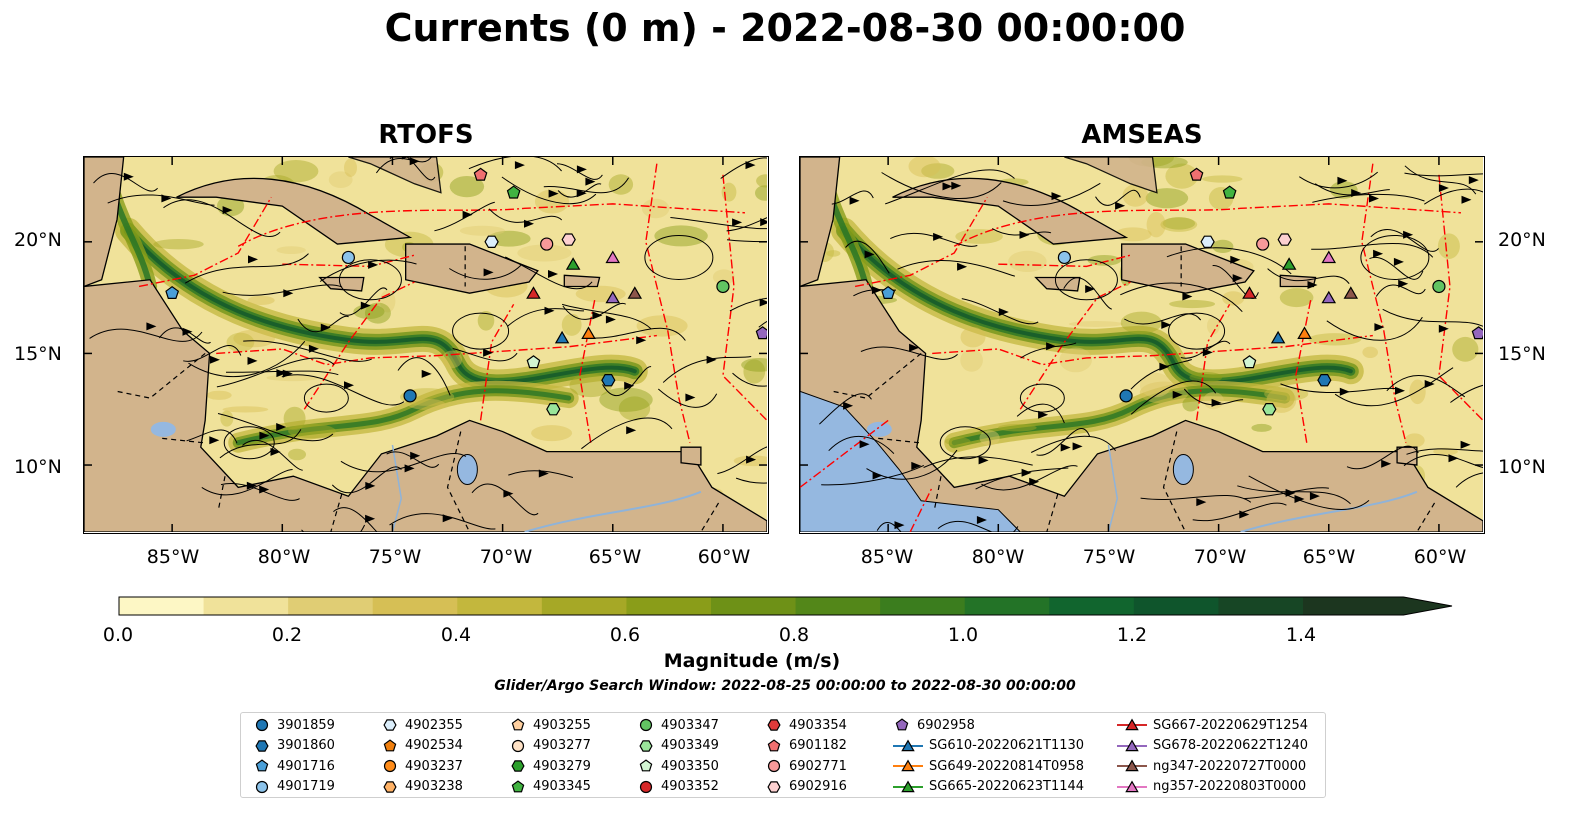 This screenshot has width=1577, height=827. I want to click on legend-item: SG678-20220622T1240, so click(1212, 746).